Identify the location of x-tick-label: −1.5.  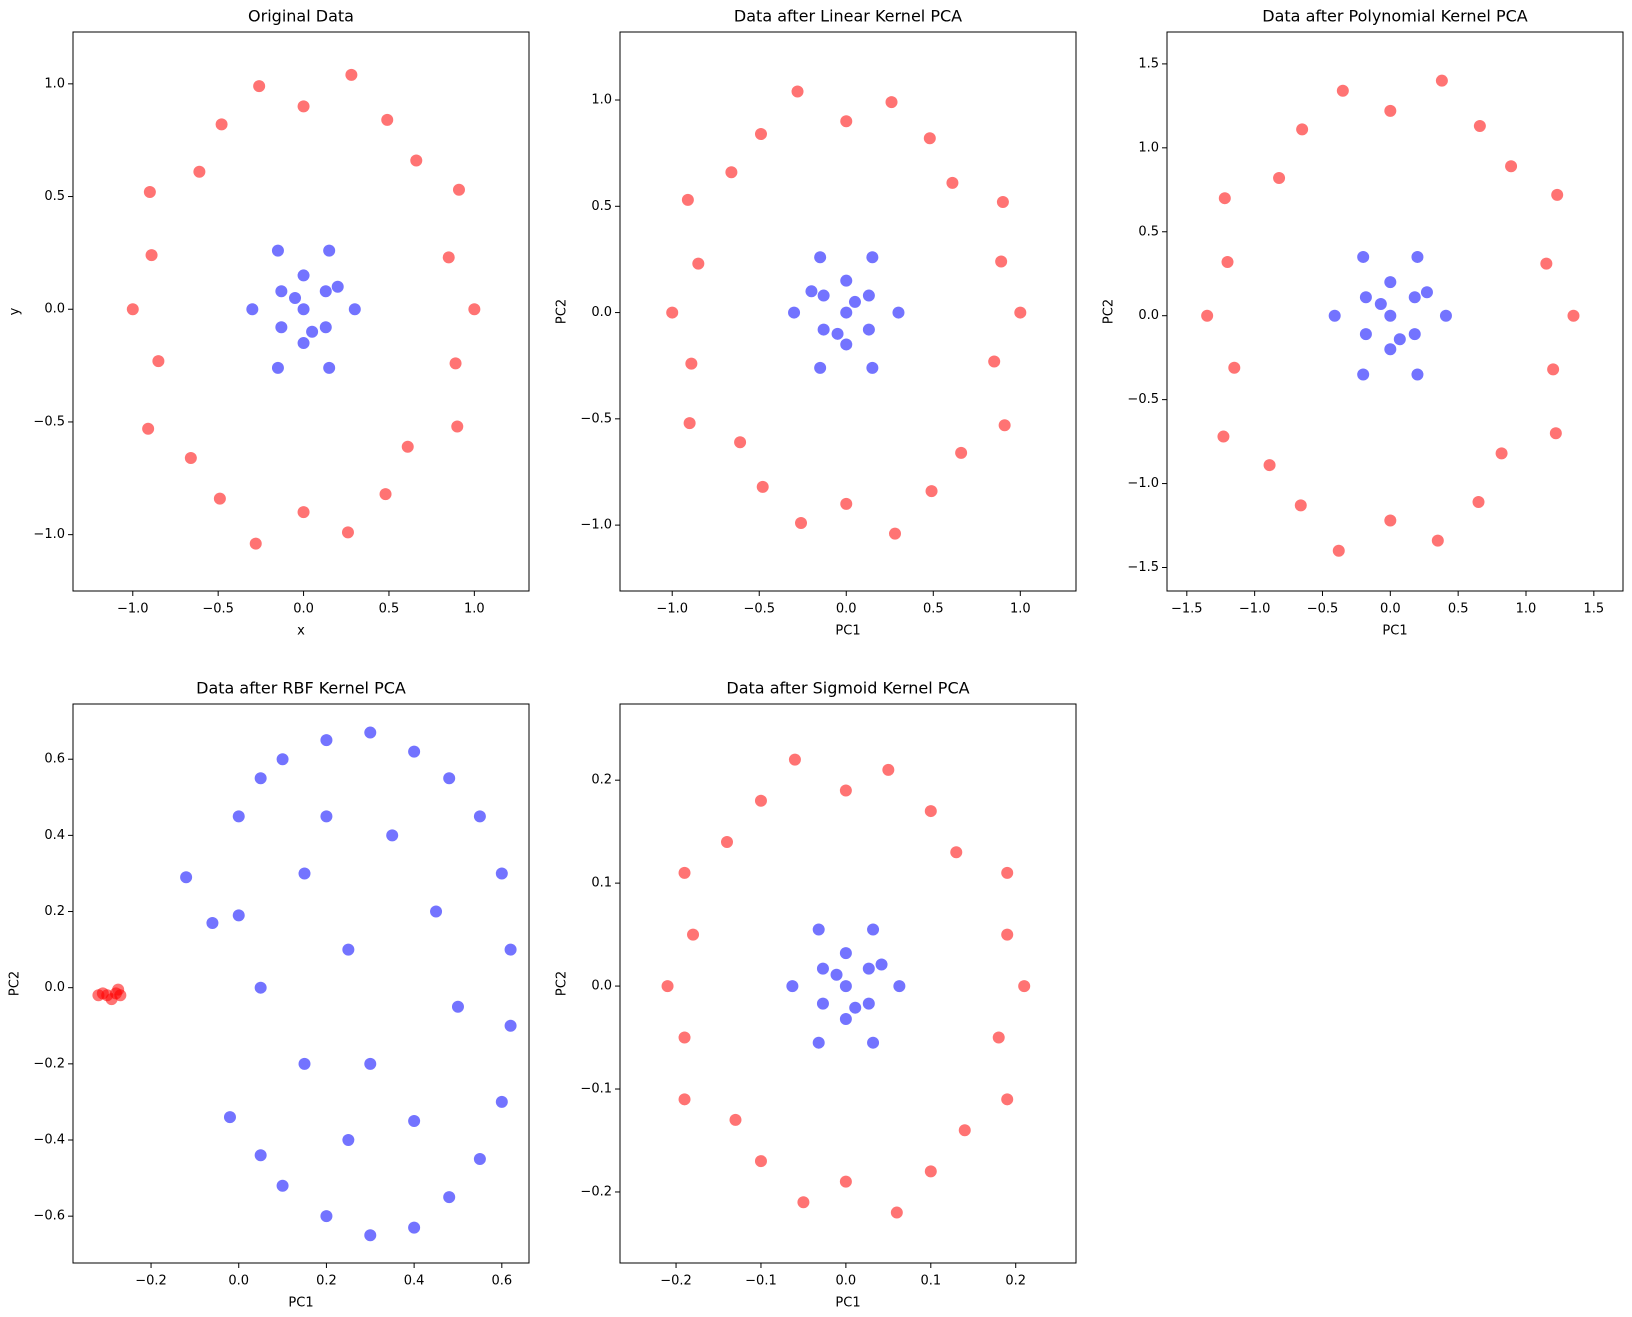
(1187, 609).